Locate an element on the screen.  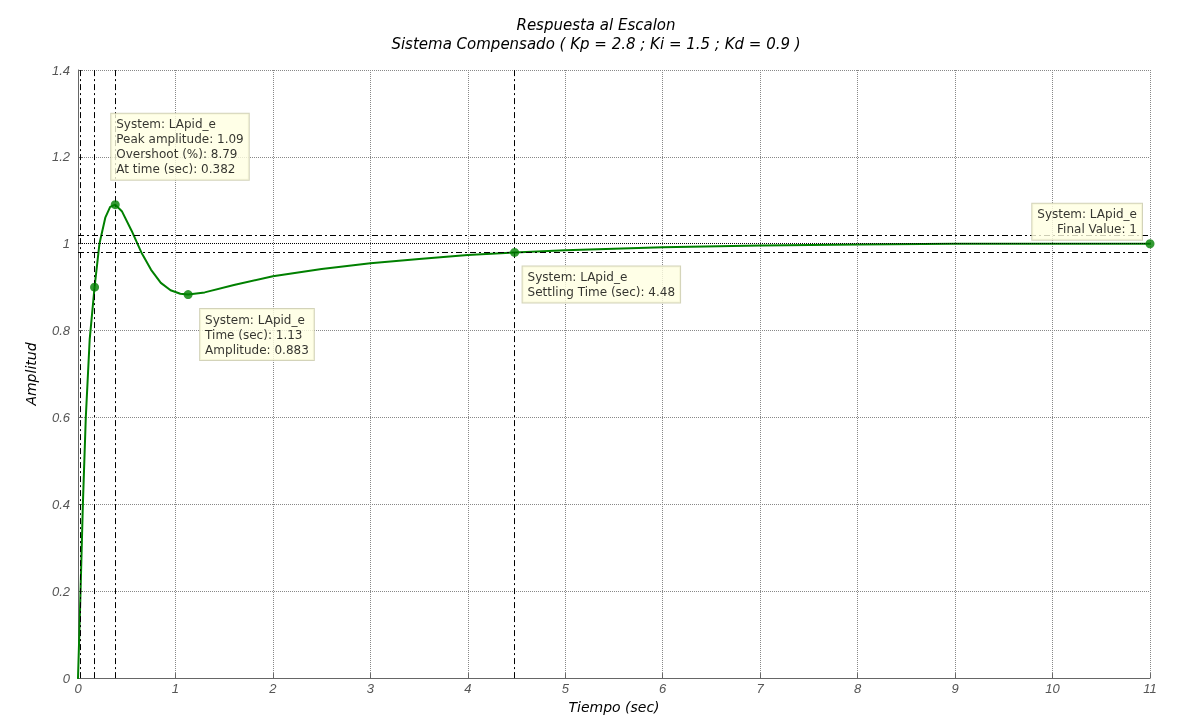
x-tick-label: 0 is located at coordinates (78, 689).